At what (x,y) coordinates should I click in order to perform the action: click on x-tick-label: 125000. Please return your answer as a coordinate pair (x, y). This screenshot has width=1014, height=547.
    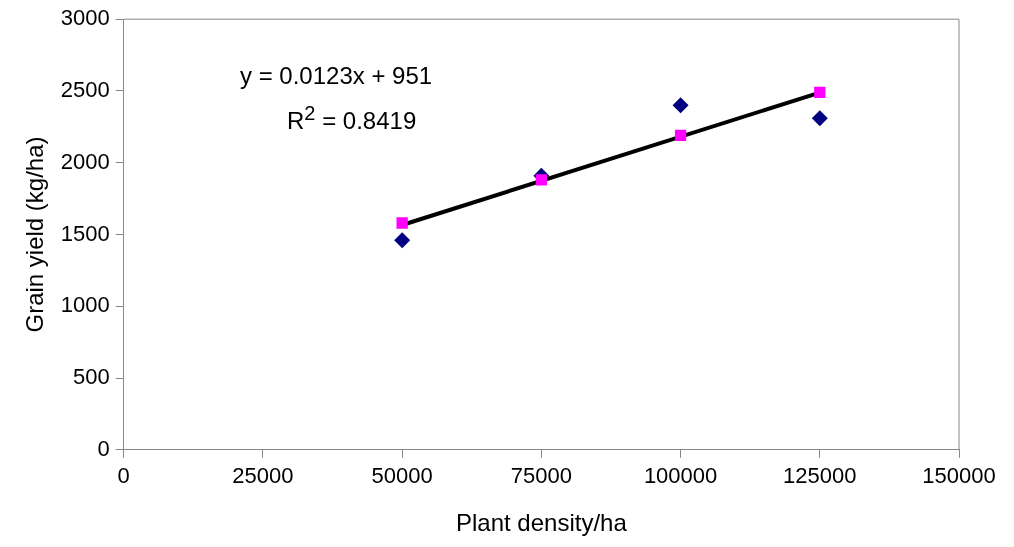
    Looking at the image, I should click on (820, 476).